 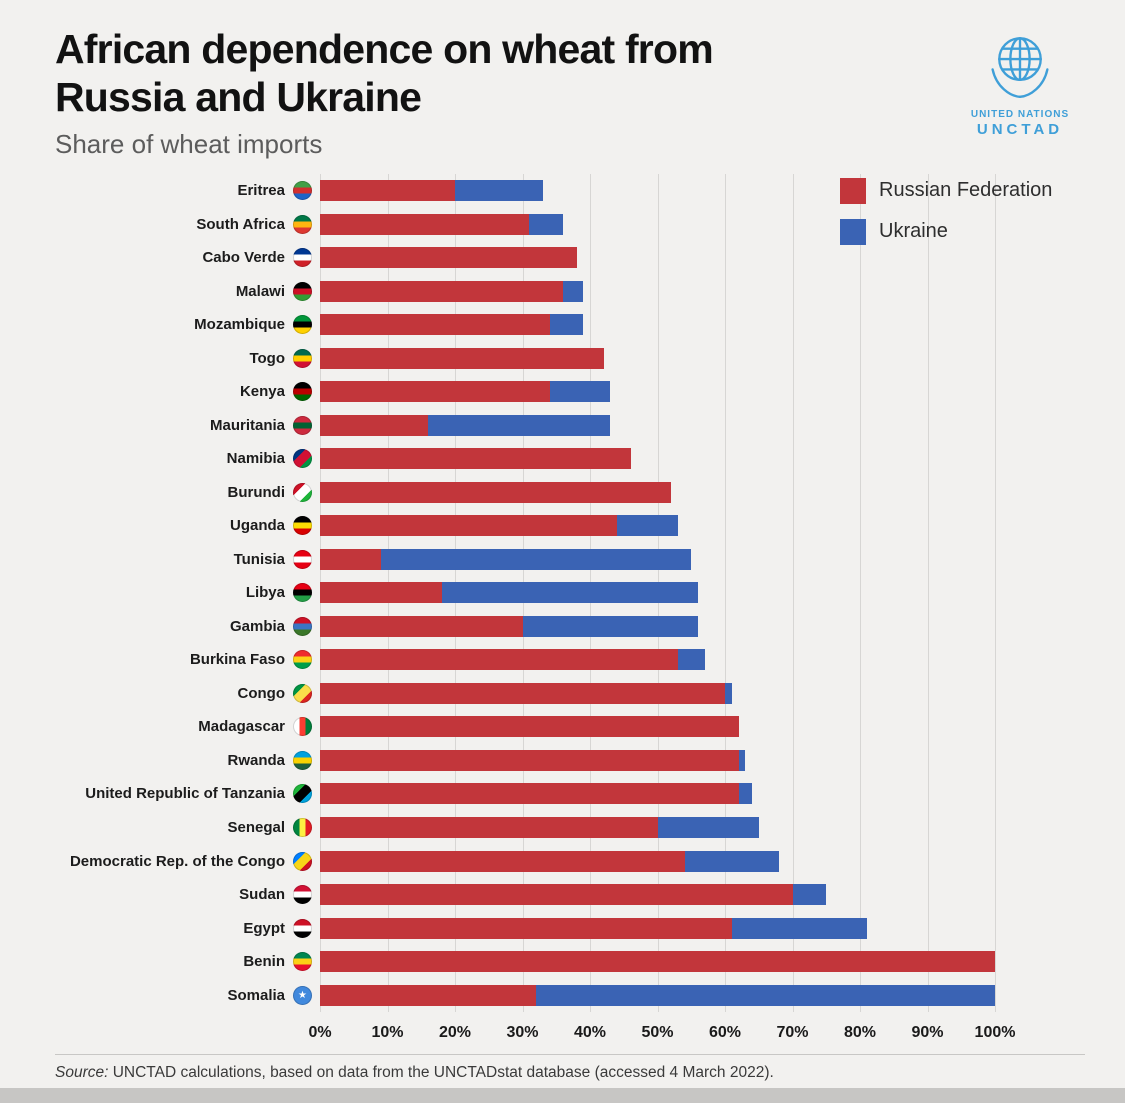 I want to click on country-label: Egypt, so click(x=264, y=928).